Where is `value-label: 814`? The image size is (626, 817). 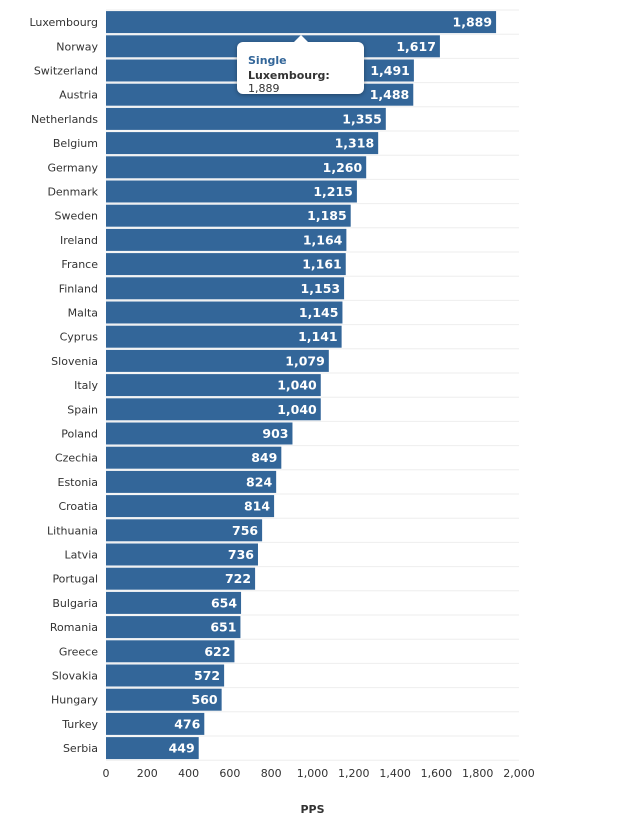 value-label: 814 is located at coordinates (257, 506).